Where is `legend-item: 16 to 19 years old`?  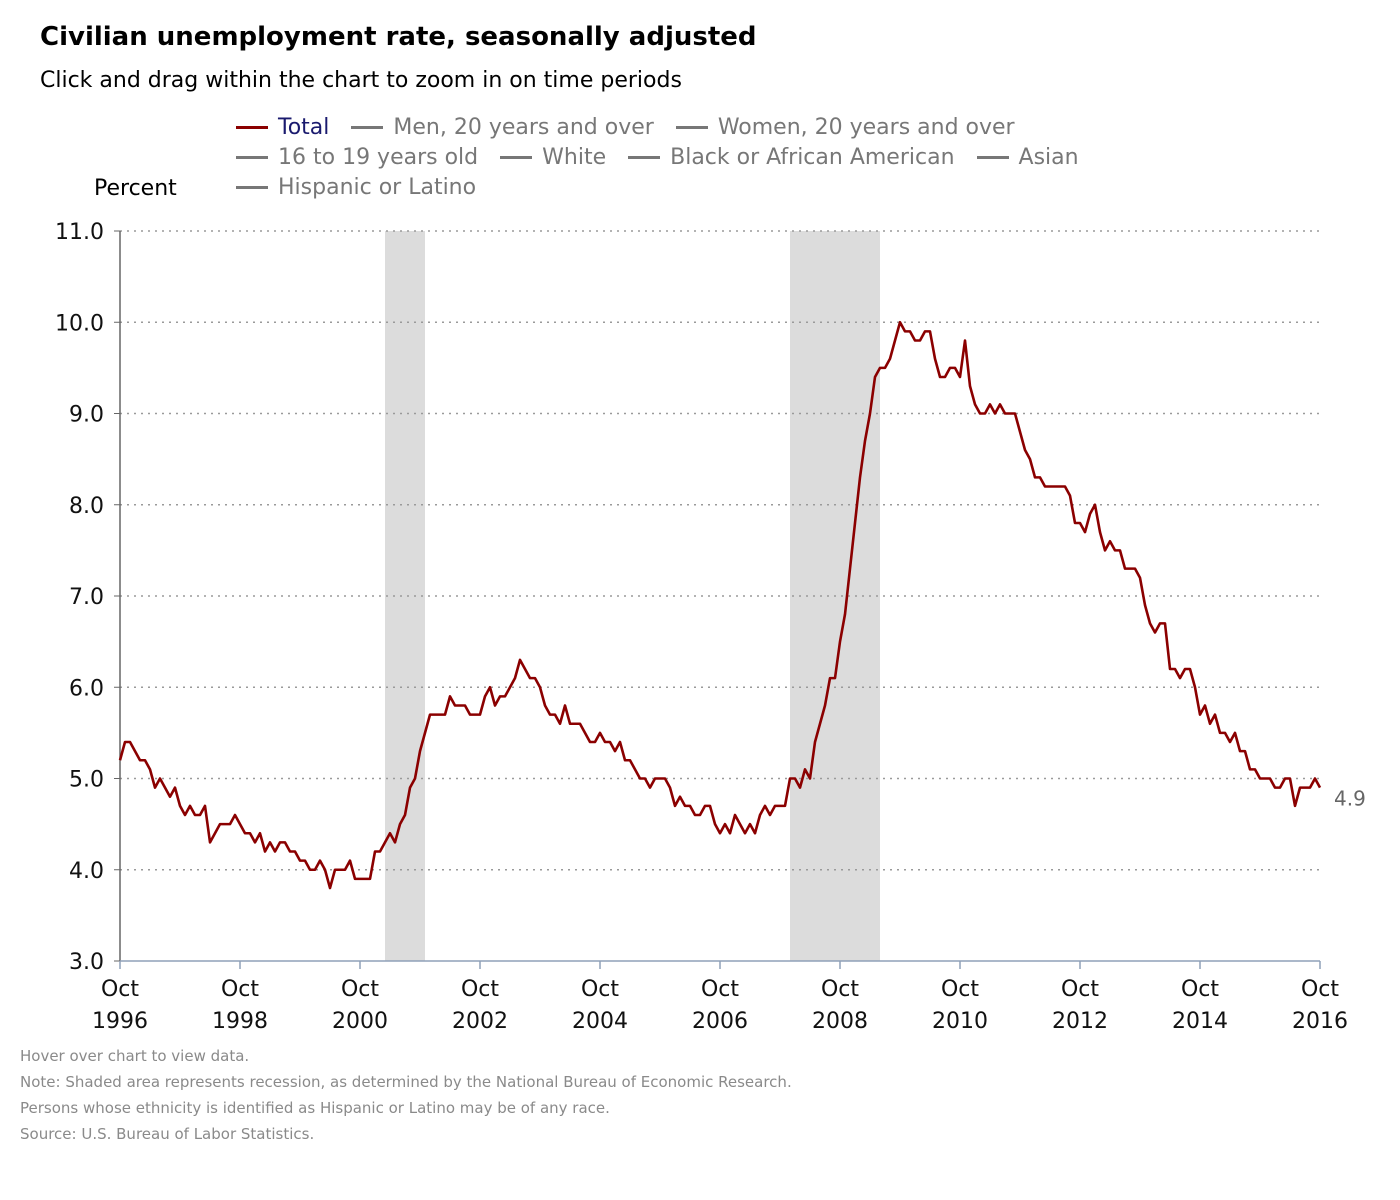
legend-item: 16 to 19 years old is located at coordinates (357, 157).